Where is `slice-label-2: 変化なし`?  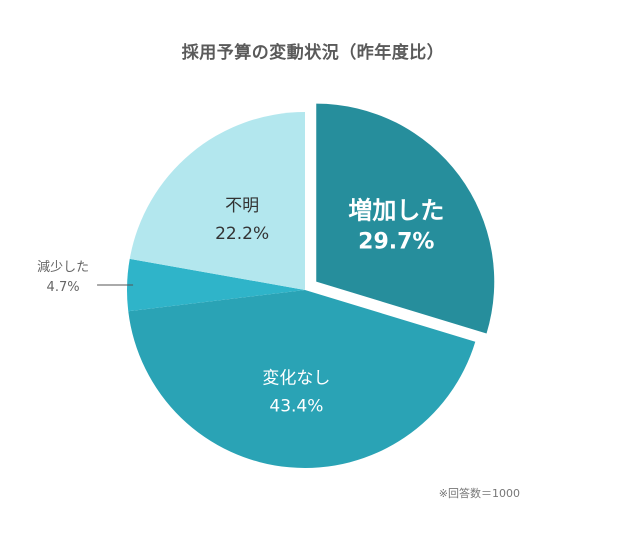
slice-label-2: 変化なし is located at coordinates (296, 379).